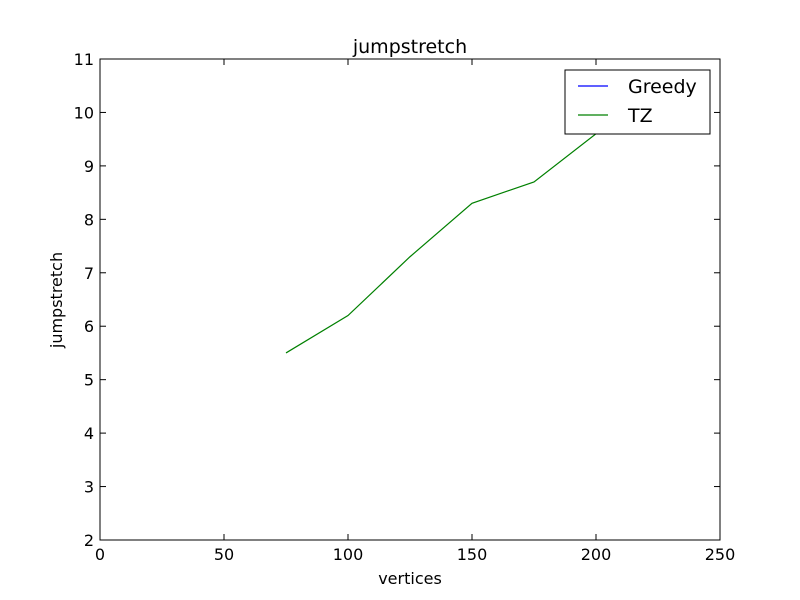  I want to click on x-tick-label: 100, so click(348, 554).